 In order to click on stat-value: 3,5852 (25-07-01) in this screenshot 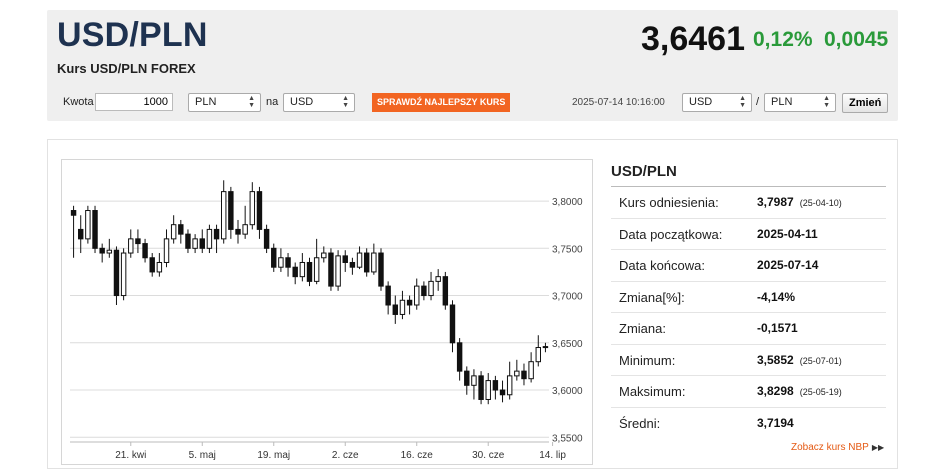, I will do `click(799, 360)`.